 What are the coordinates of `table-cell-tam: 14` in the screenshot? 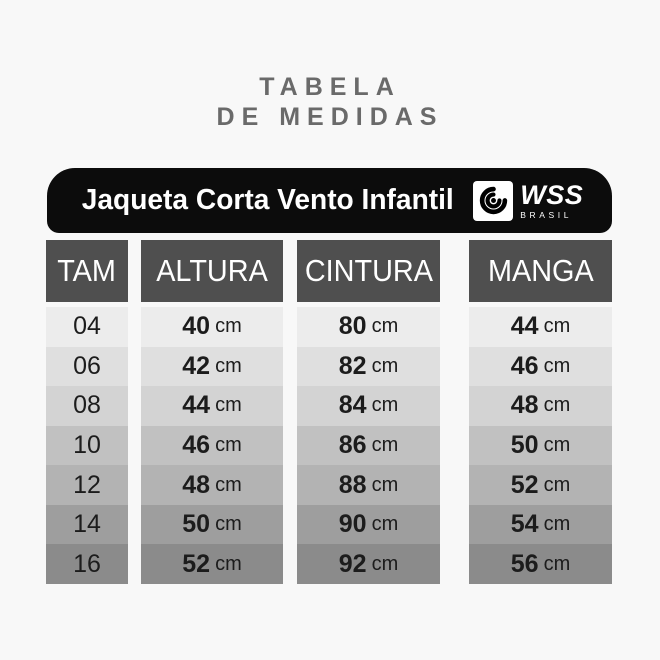 It's located at (87, 524).